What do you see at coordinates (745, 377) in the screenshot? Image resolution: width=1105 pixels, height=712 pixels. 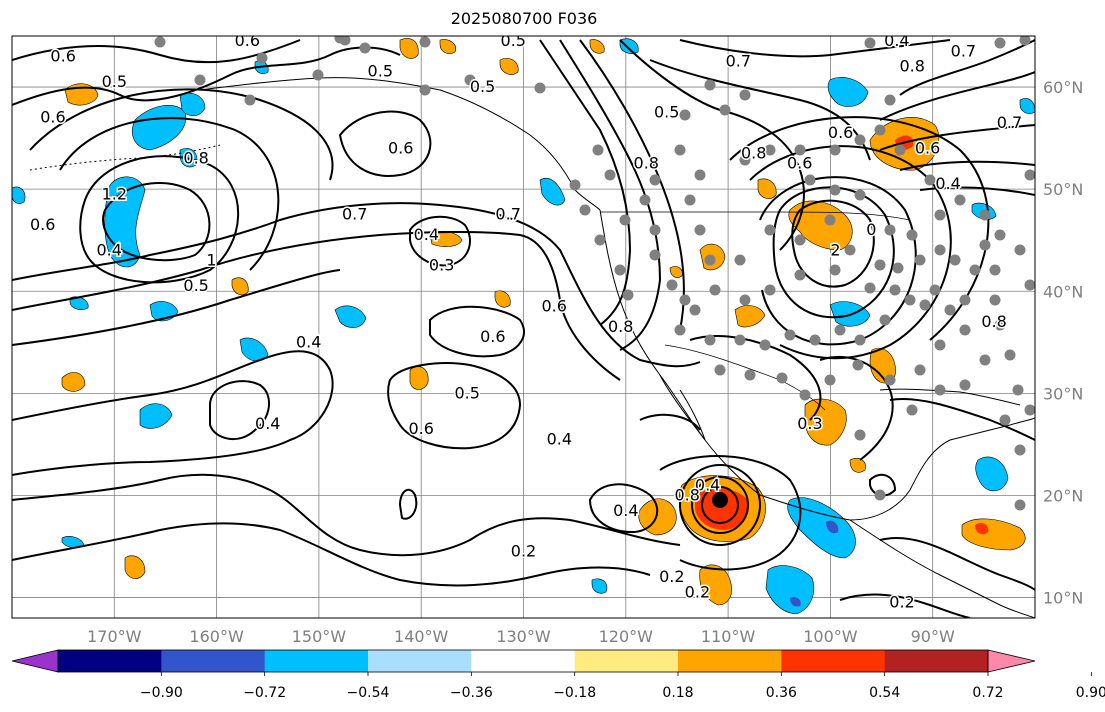 I see `border-us-mexico` at bounding box center [745, 377].